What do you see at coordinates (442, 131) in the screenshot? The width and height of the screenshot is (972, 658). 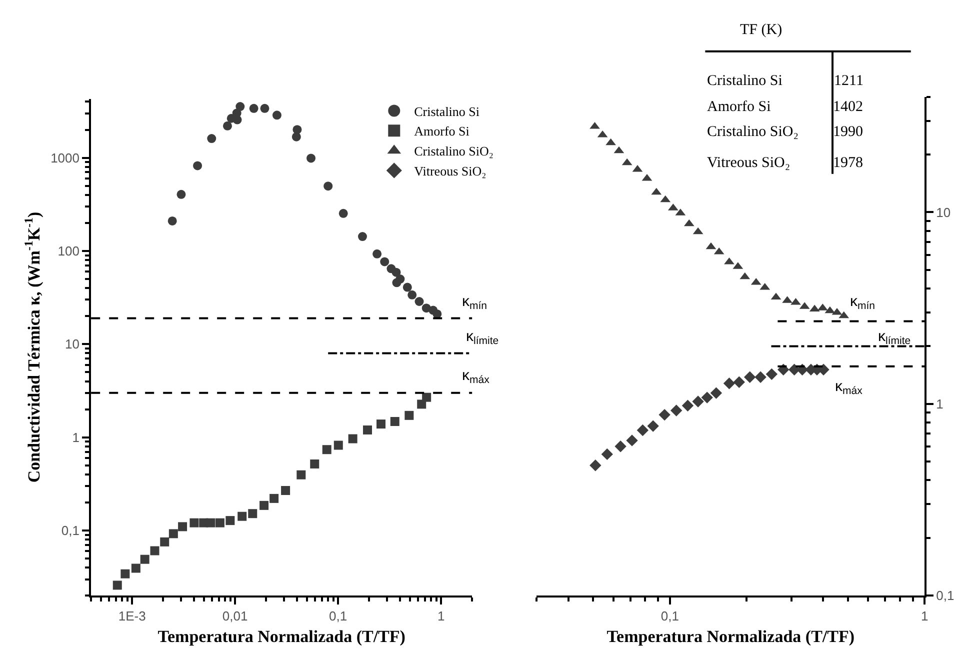 I see `legend-label: Amorfo Si` at bounding box center [442, 131].